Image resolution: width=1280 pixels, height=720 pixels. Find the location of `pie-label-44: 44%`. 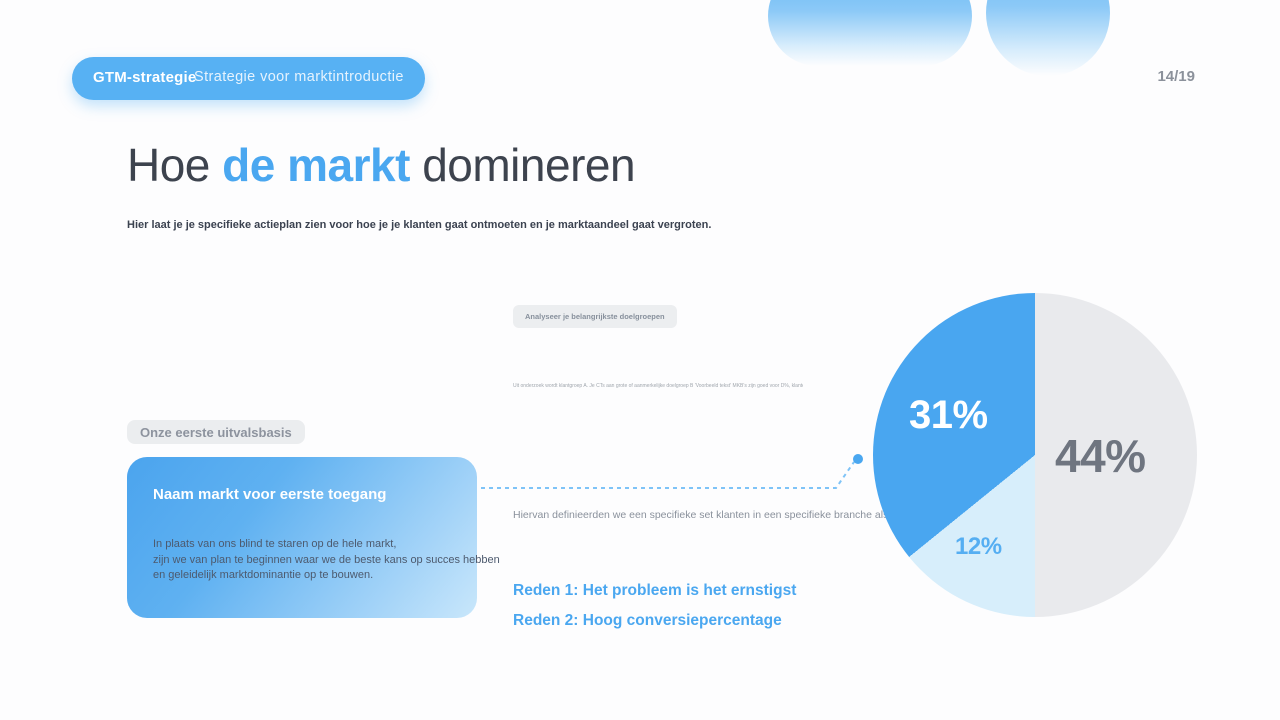

pie-label-44: 44% is located at coordinates (1100, 456).